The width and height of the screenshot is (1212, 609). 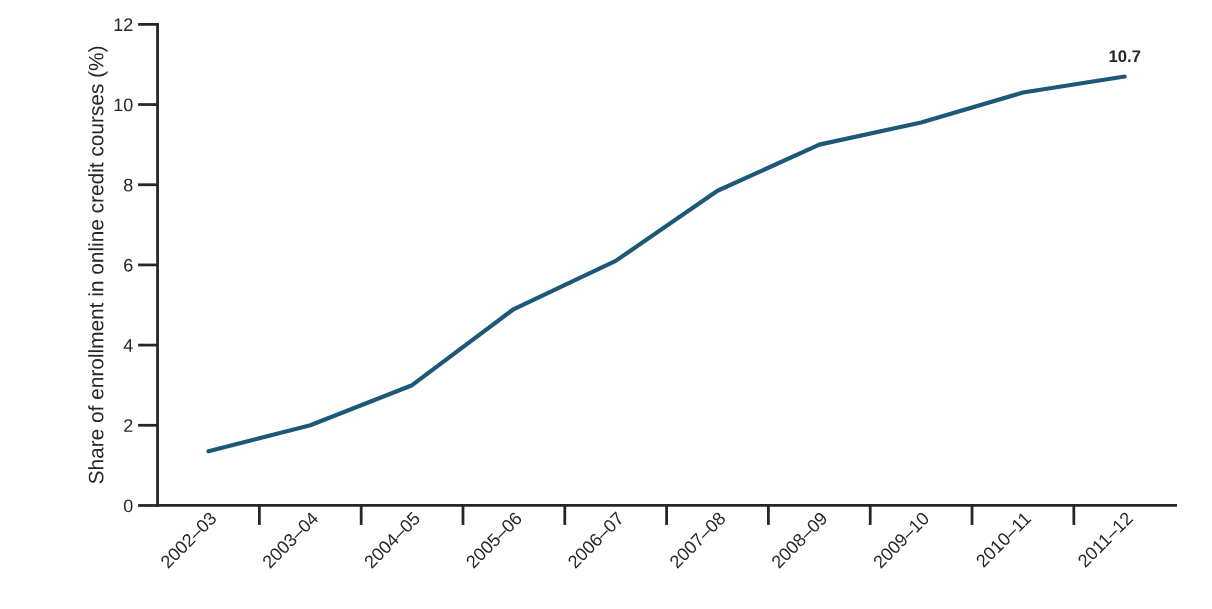 I want to click on y-tick-label: 2, so click(x=128, y=425).